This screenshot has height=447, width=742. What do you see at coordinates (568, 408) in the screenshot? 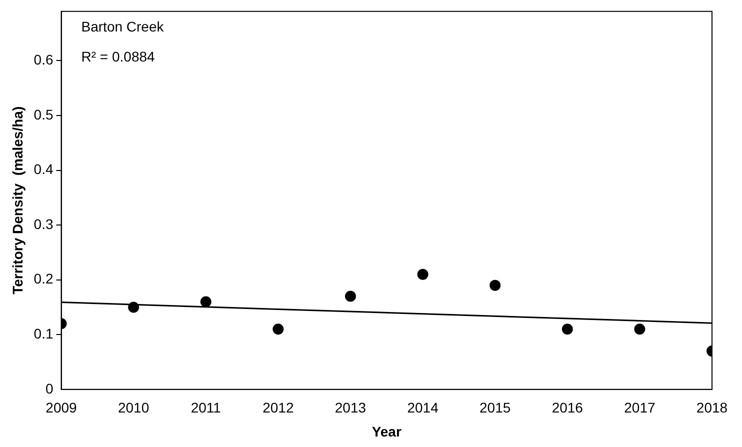
I see `x-tick-label: 2016` at bounding box center [568, 408].